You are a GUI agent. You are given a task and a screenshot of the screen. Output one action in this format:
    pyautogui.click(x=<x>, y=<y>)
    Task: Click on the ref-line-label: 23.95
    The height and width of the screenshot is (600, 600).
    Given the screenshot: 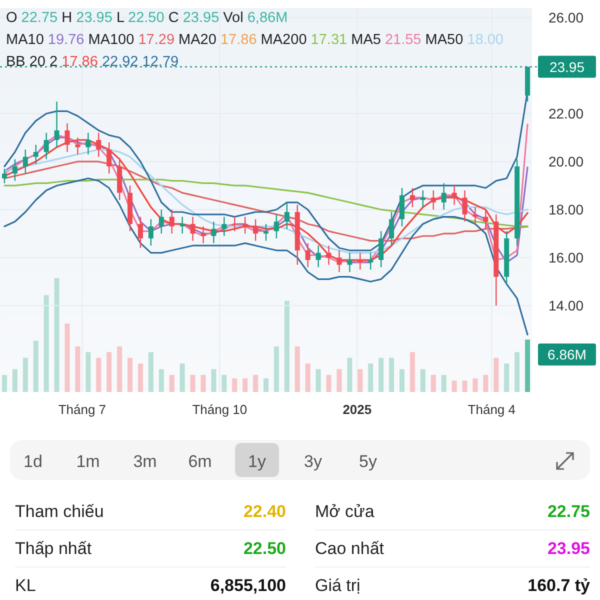 What is the action you would take?
    pyautogui.click(x=567, y=66)
    